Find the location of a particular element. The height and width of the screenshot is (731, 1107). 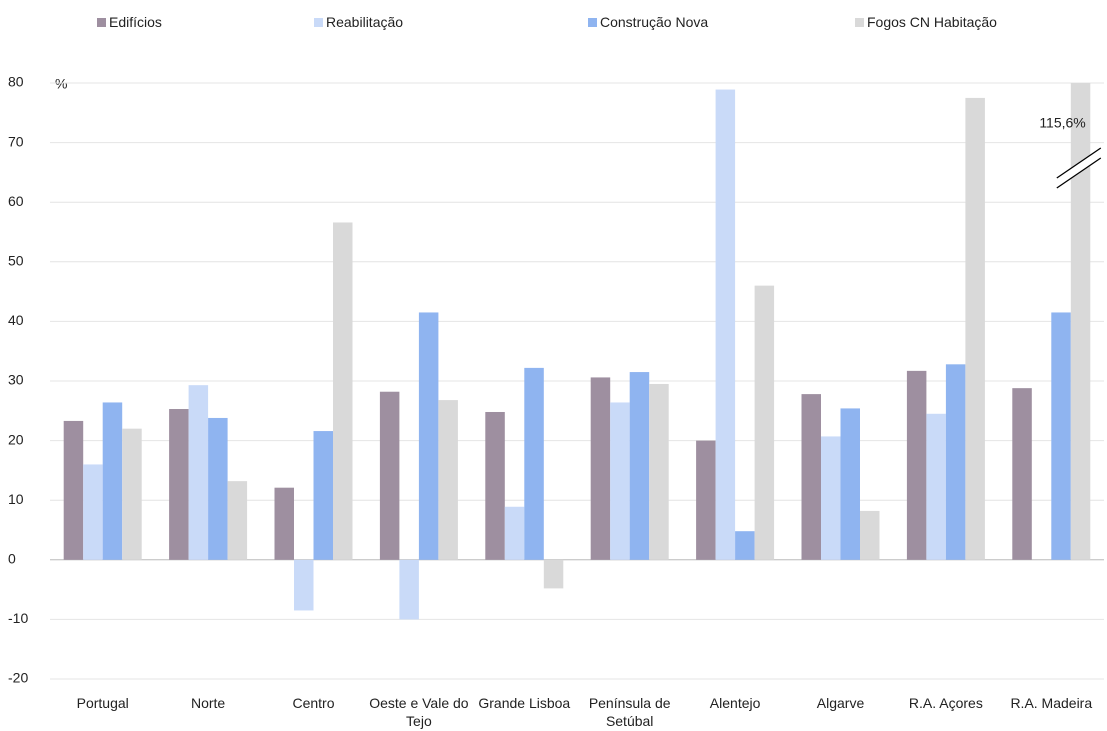

legend-label: Reabilitação is located at coordinates (365, 22).